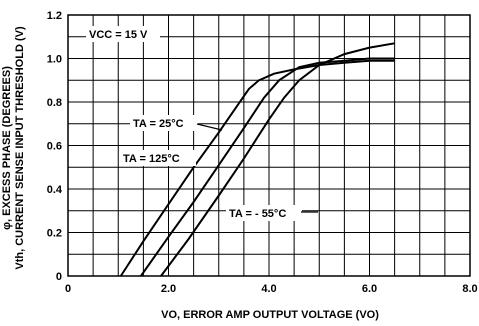 This screenshot has width=479, height=326. What do you see at coordinates (55, 190) in the screenshot?
I see `y-tick-label: 0.4` at bounding box center [55, 190].